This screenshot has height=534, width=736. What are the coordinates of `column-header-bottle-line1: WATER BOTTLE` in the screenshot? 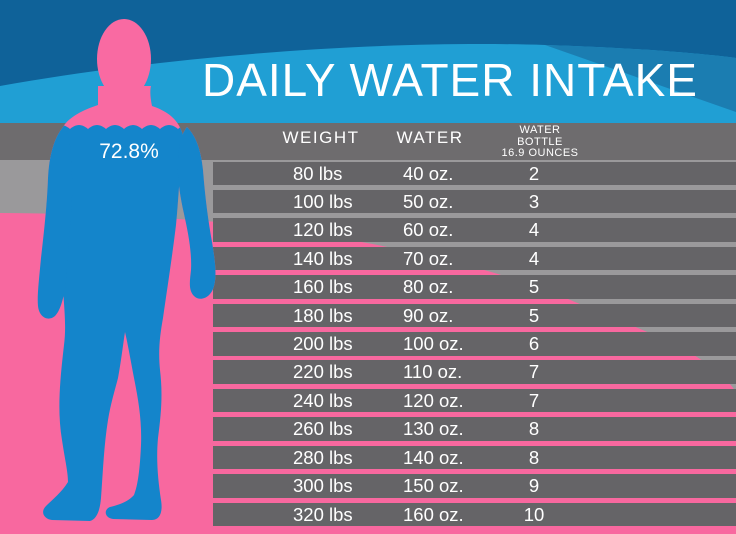 It's located at (540, 136).